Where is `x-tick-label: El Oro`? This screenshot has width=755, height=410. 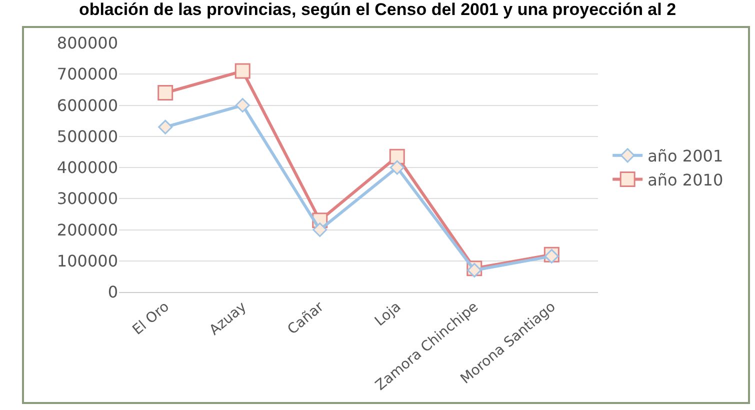
x-tick-label: El Oro is located at coordinates (151, 318).